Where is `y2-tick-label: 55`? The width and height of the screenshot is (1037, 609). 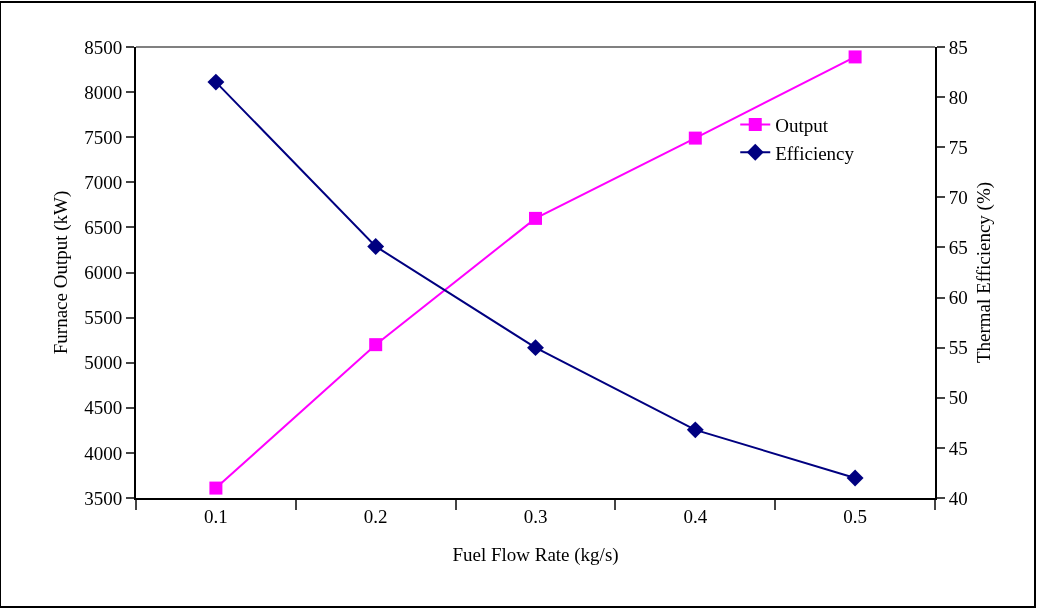 y2-tick-label: 55 is located at coordinates (958, 348).